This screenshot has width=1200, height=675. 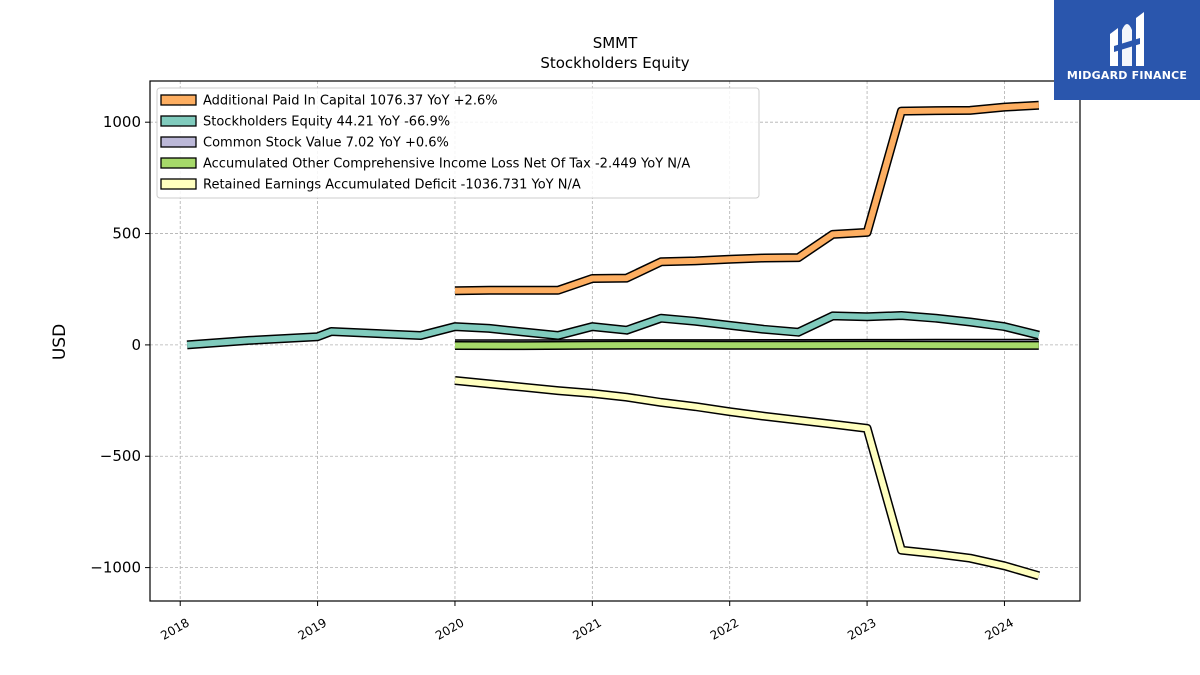 What do you see at coordinates (449, 628) in the screenshot?
I see `x-tick-label: 2020` at bounding box center [449, 628].